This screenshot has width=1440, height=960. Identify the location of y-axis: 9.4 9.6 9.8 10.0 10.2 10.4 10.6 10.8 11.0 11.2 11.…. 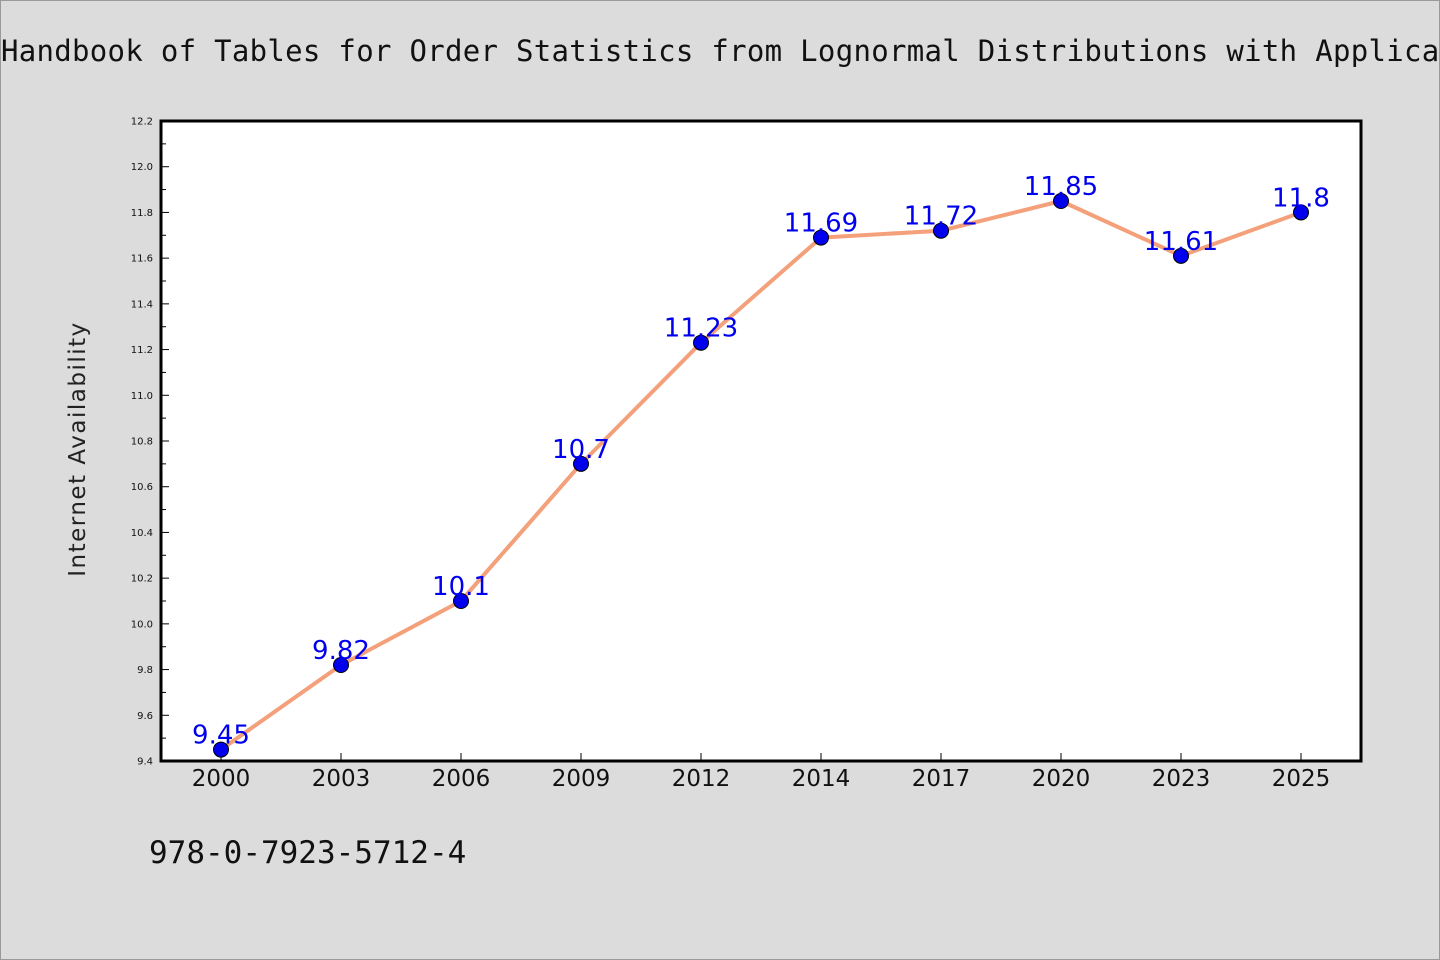
(150, 442).